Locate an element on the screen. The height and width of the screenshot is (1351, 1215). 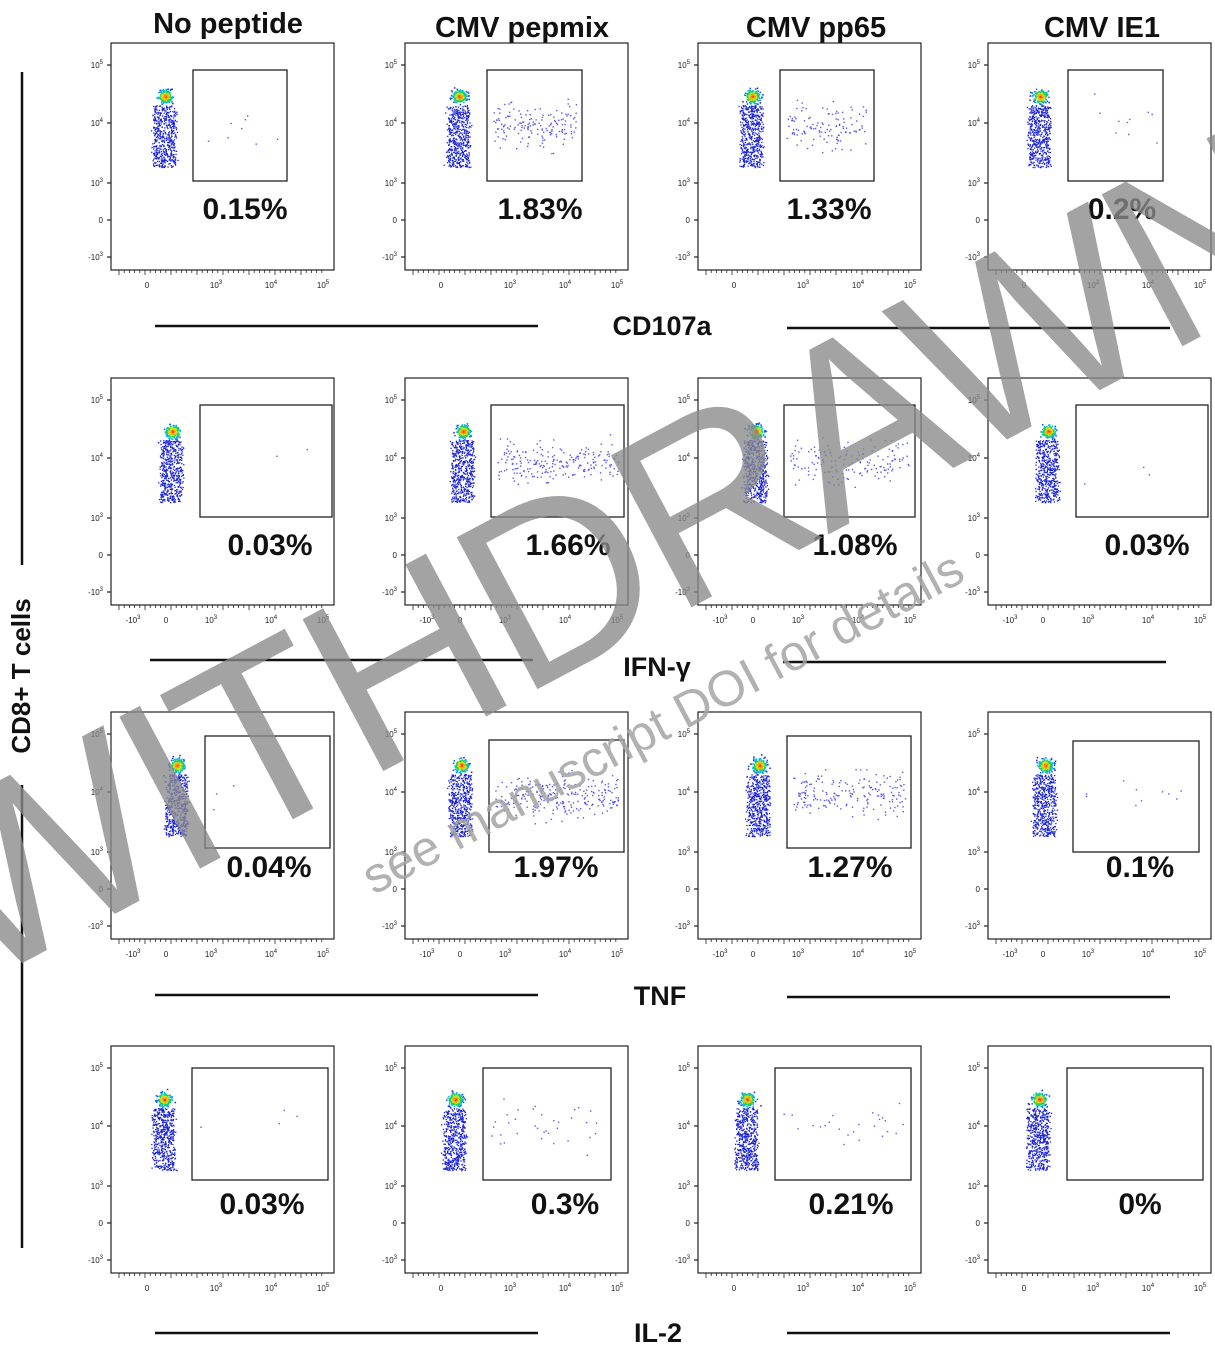
y-tick-exponent: 5 is located at coordinates (102, 63).